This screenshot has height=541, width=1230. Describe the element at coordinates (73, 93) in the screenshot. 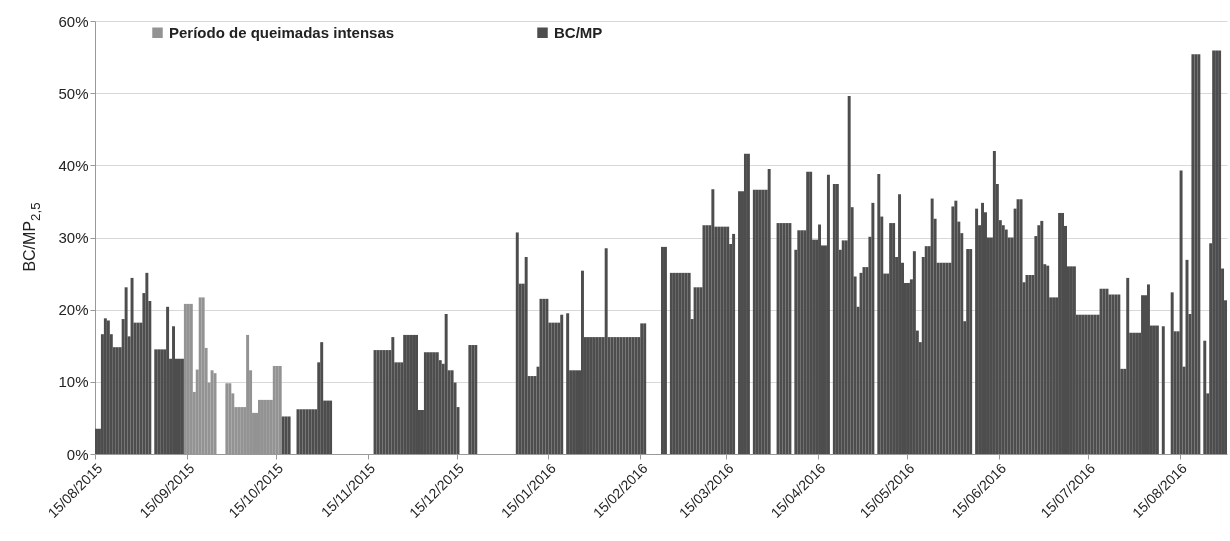

I see `y-tick-label: 50%` at that location.